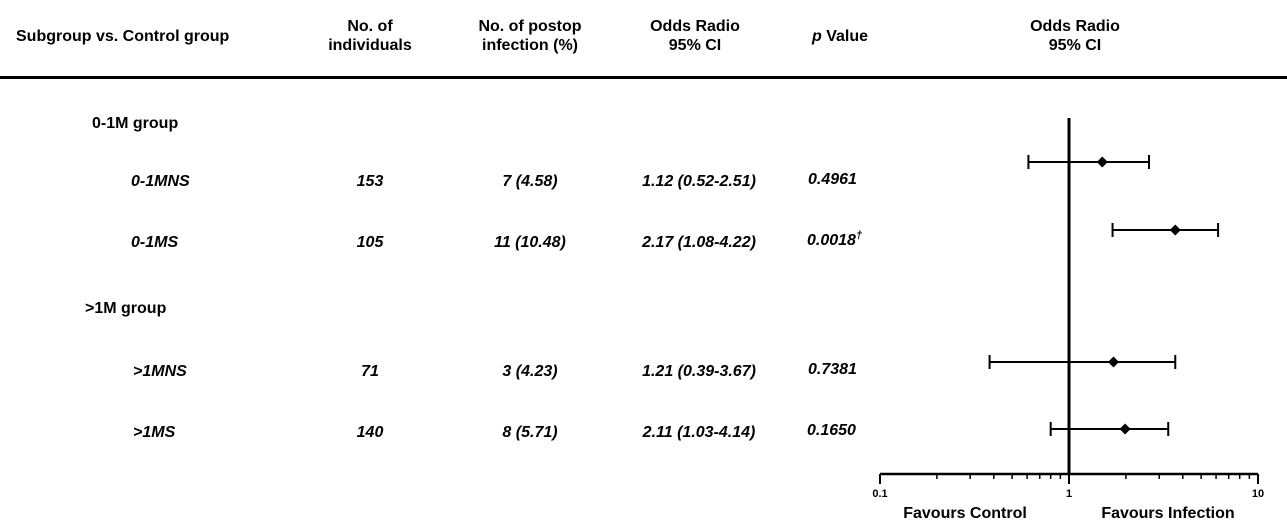  I want to click on x-tick-label: 10, so click(1258, 494).